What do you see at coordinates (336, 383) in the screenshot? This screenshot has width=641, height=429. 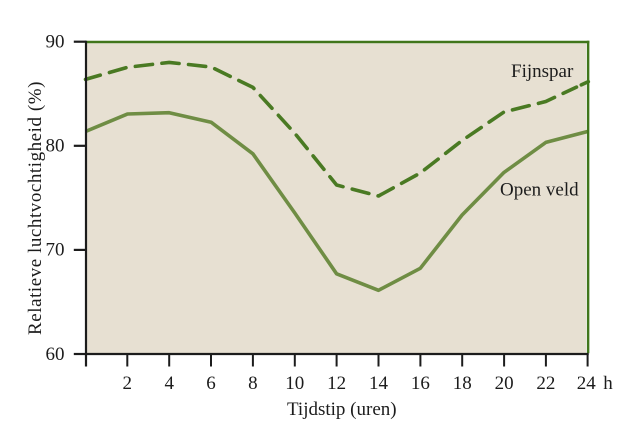 I see `svg-text: 12` at bounding box center [336, 383].